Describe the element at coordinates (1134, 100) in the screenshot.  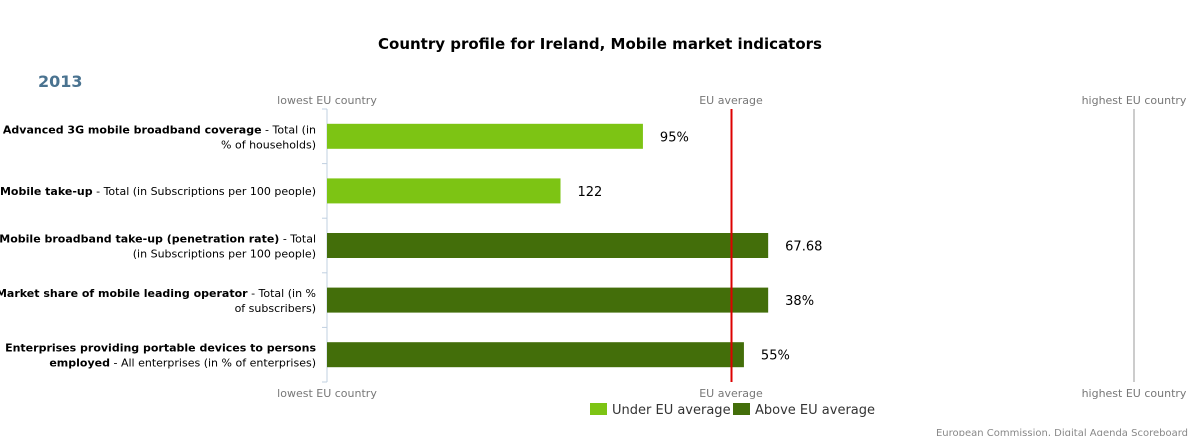
I see `top-highest-label: highest EU country` at that location.